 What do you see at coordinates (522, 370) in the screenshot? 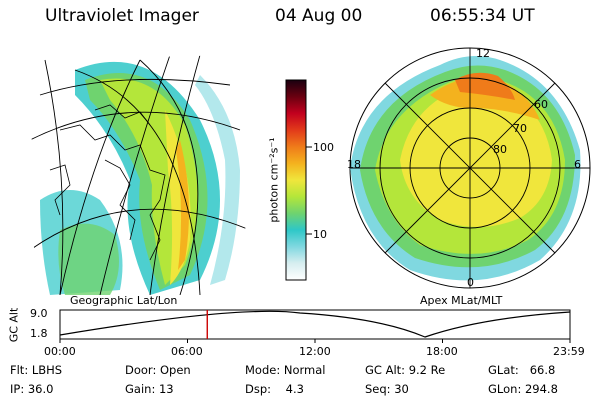
I see `glat-status: GLat: 66.8` at bounding box center [522, 370].